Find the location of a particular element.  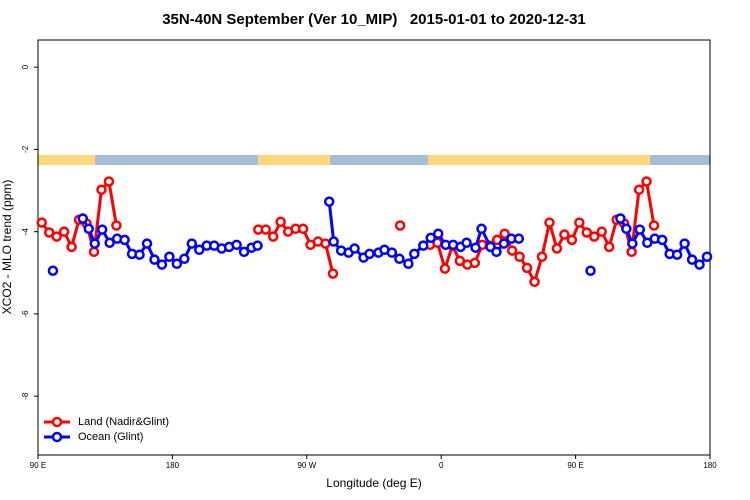

legend: Land (Nadir&Glint) Ocean (Glint) is located at coordinates (106, 429).